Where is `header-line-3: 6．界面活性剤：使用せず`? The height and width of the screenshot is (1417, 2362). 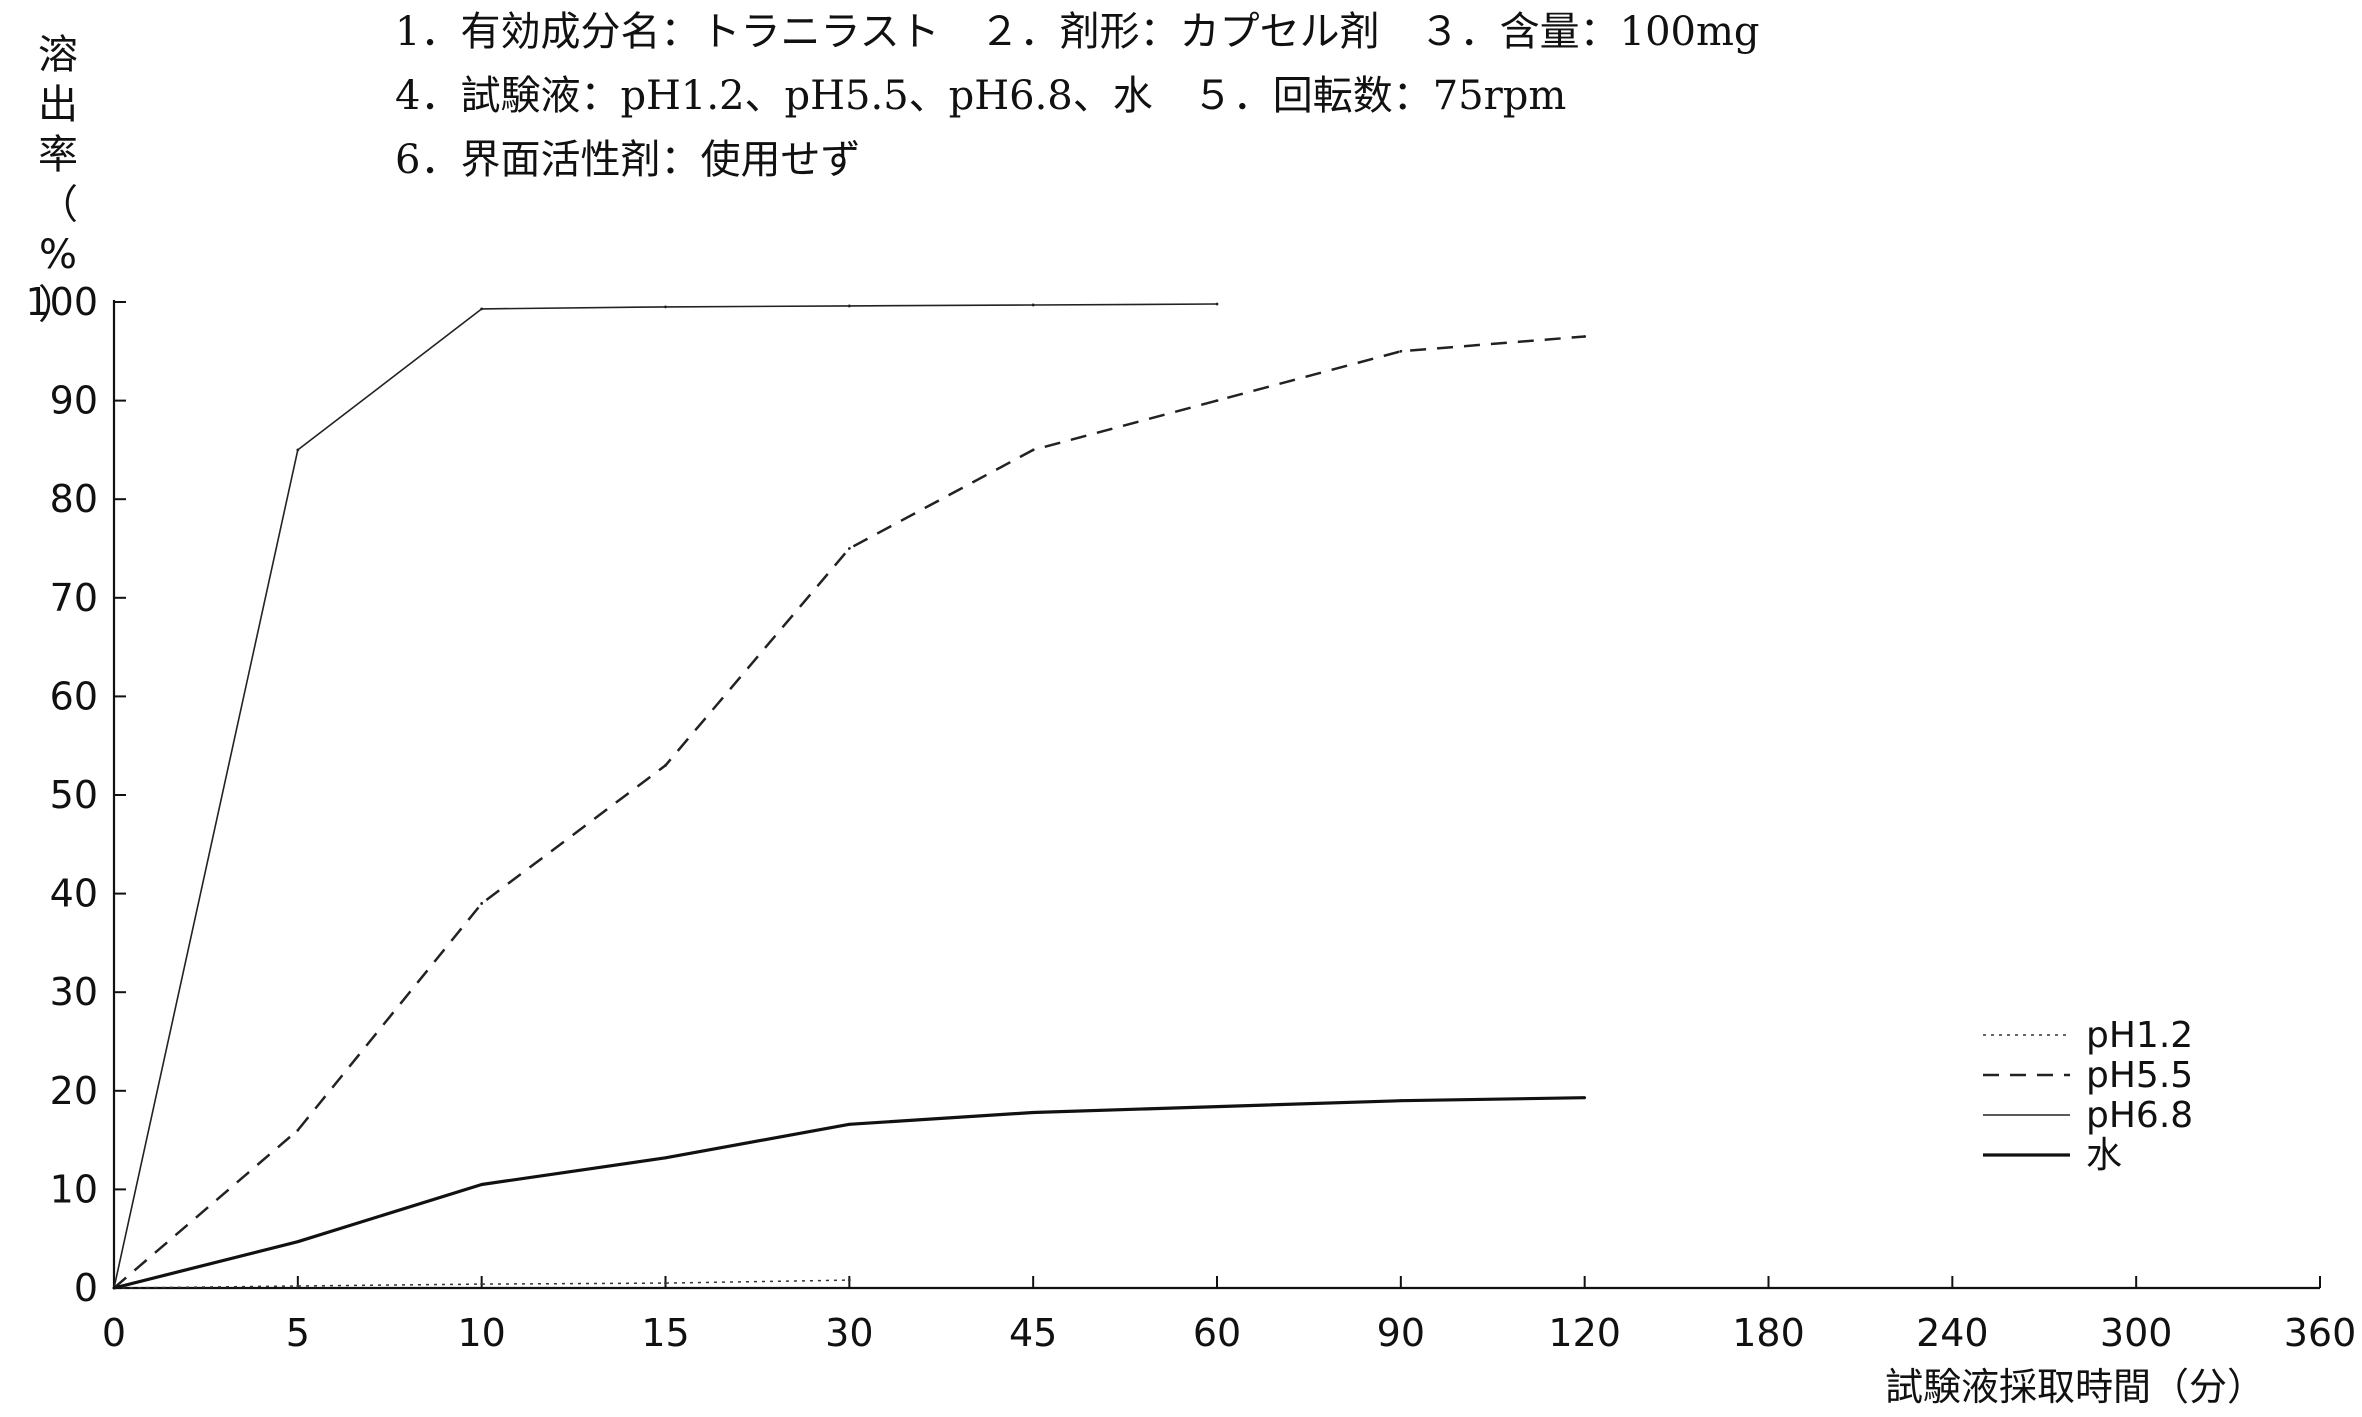
header-line-3: 6．界面活性剤：使用せず is located at coordinates (628, 160).